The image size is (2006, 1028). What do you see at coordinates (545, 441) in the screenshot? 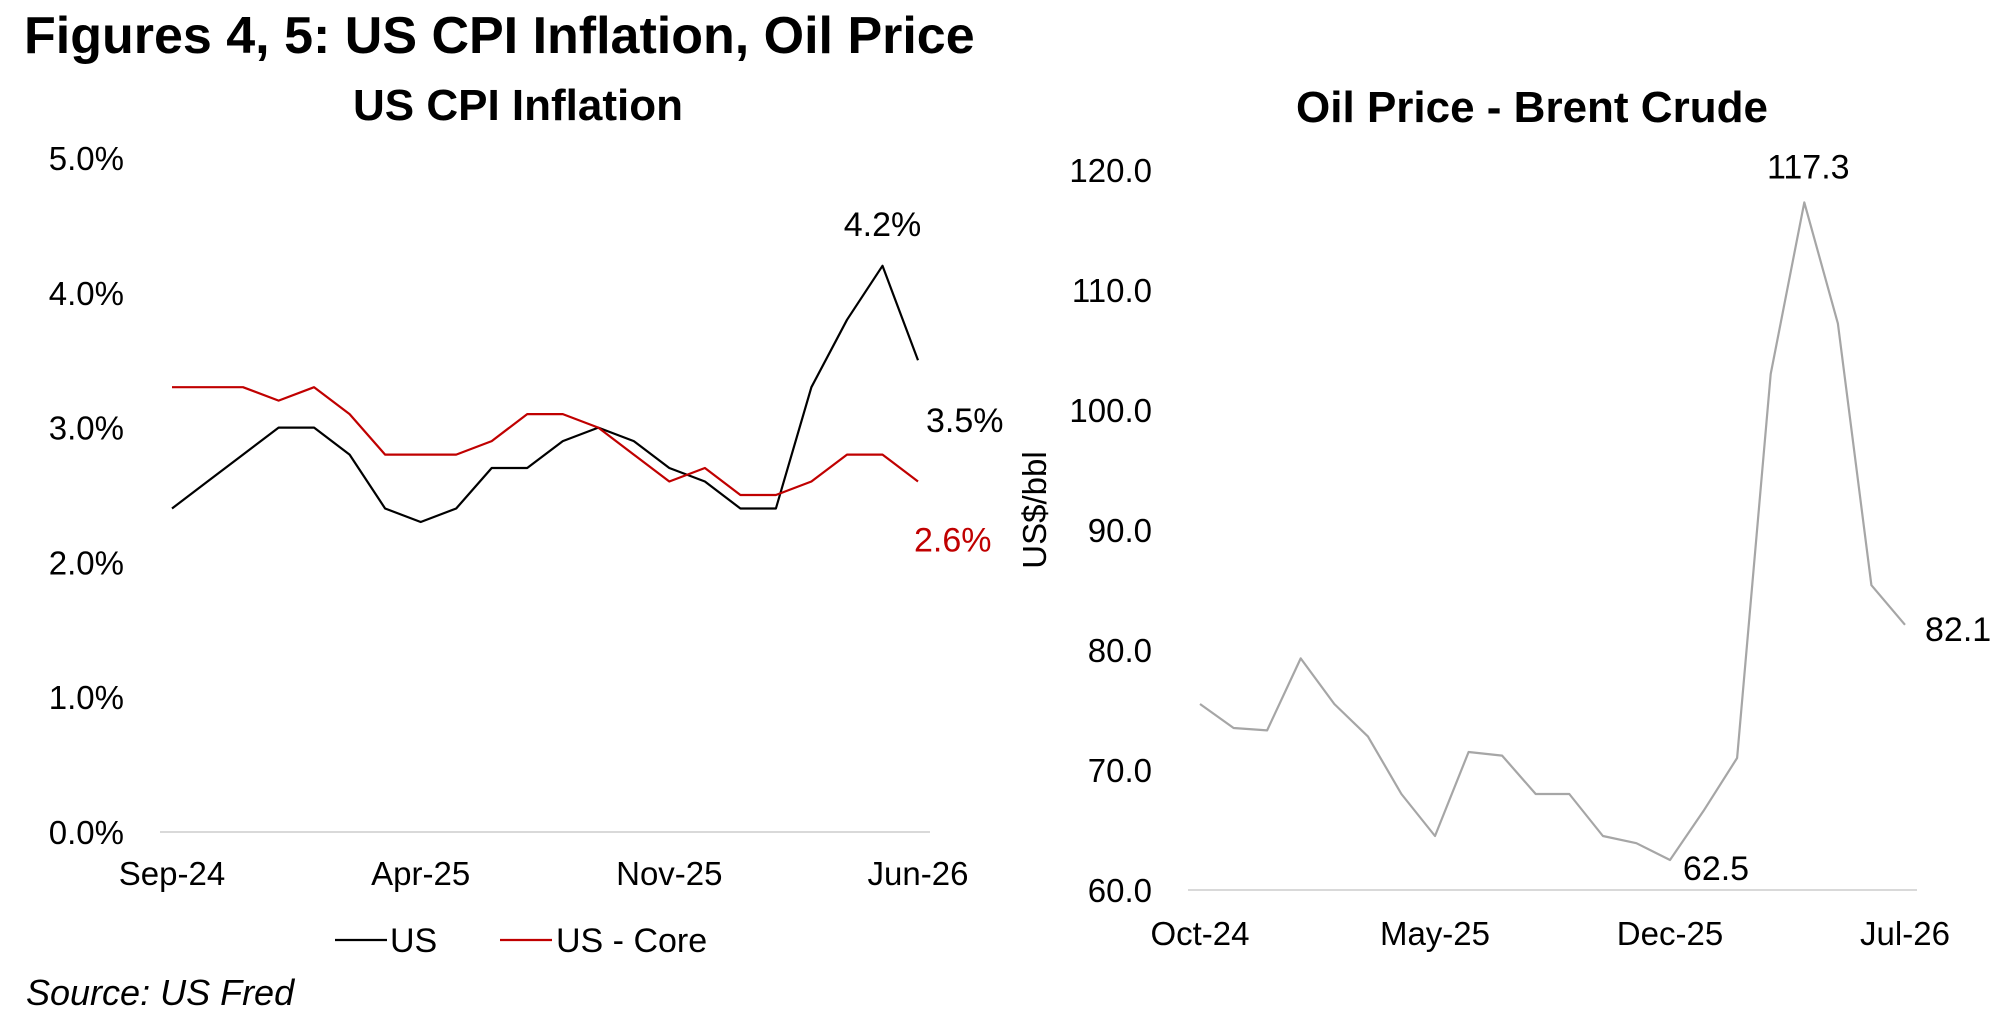
I see `cpi-series-line-us-core` at bounding box center [545, 441].